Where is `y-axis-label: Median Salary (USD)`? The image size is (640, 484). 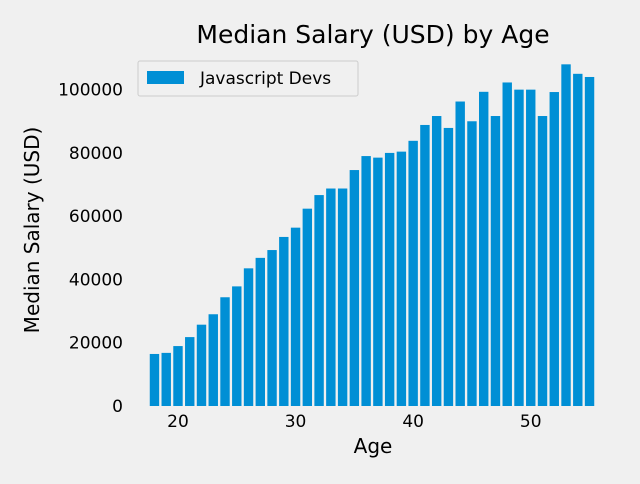 y-axis-label: Median Salary (USD) is located at coordinates (32, 230).